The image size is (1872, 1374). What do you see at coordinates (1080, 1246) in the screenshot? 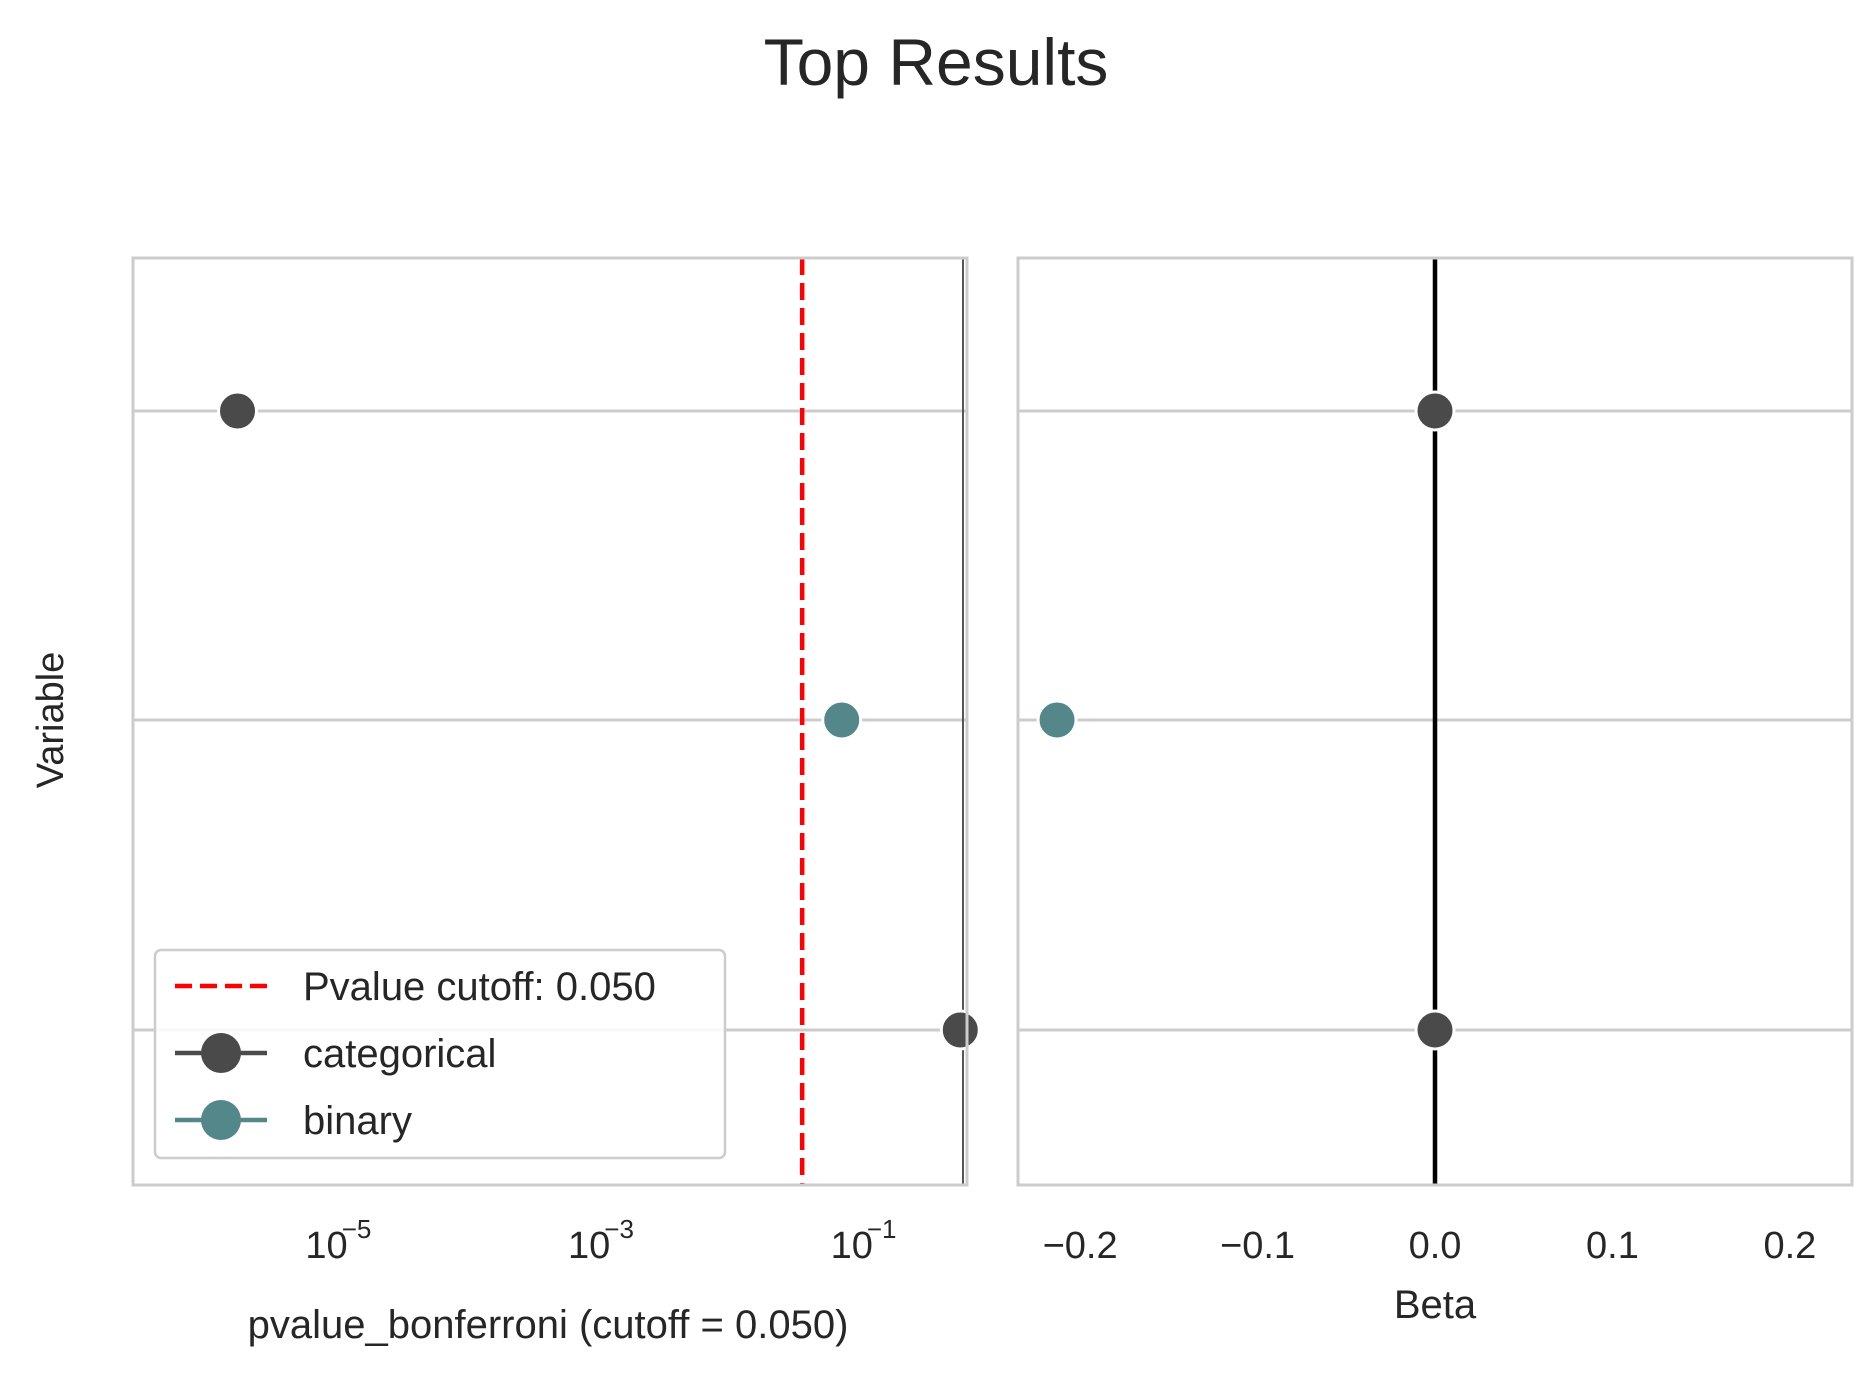
I see `right-x-tick-label-0: −0.2` at bounding box center [1080, 1246].